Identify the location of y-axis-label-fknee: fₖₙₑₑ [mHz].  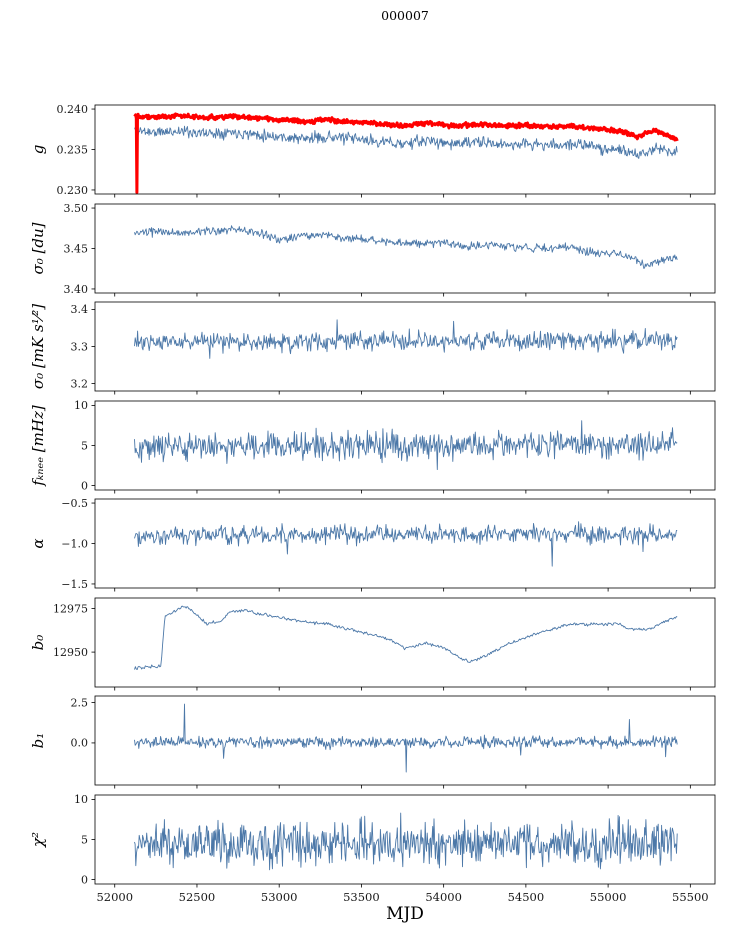
(38, 446).